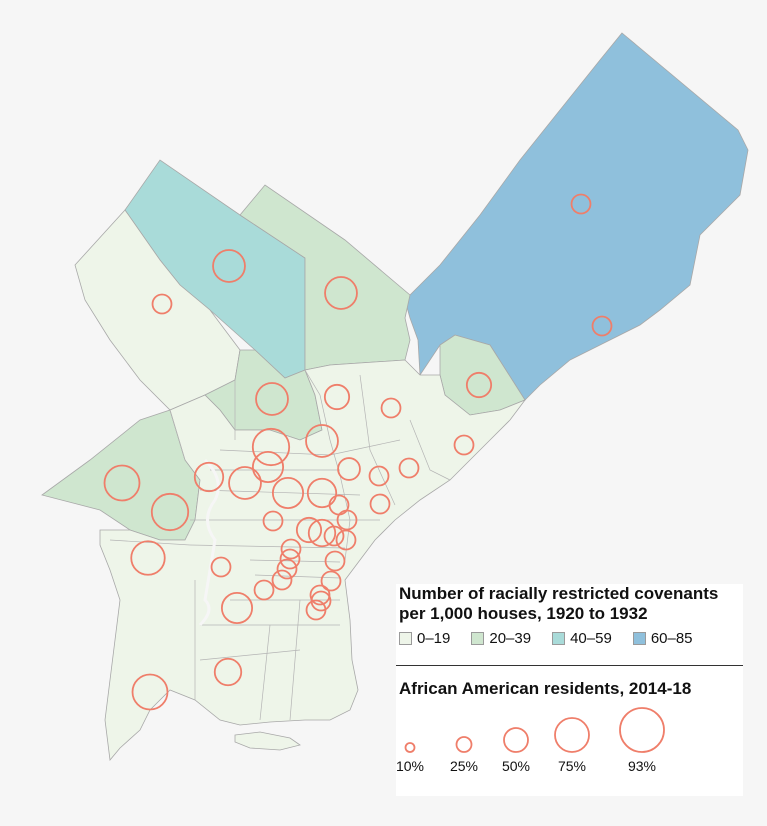 The image size is (767, 826). What do you see at coordinates (410, 766) in the screenshot?
I see `size-label-10: 10%` at bounding box center [410, 766].